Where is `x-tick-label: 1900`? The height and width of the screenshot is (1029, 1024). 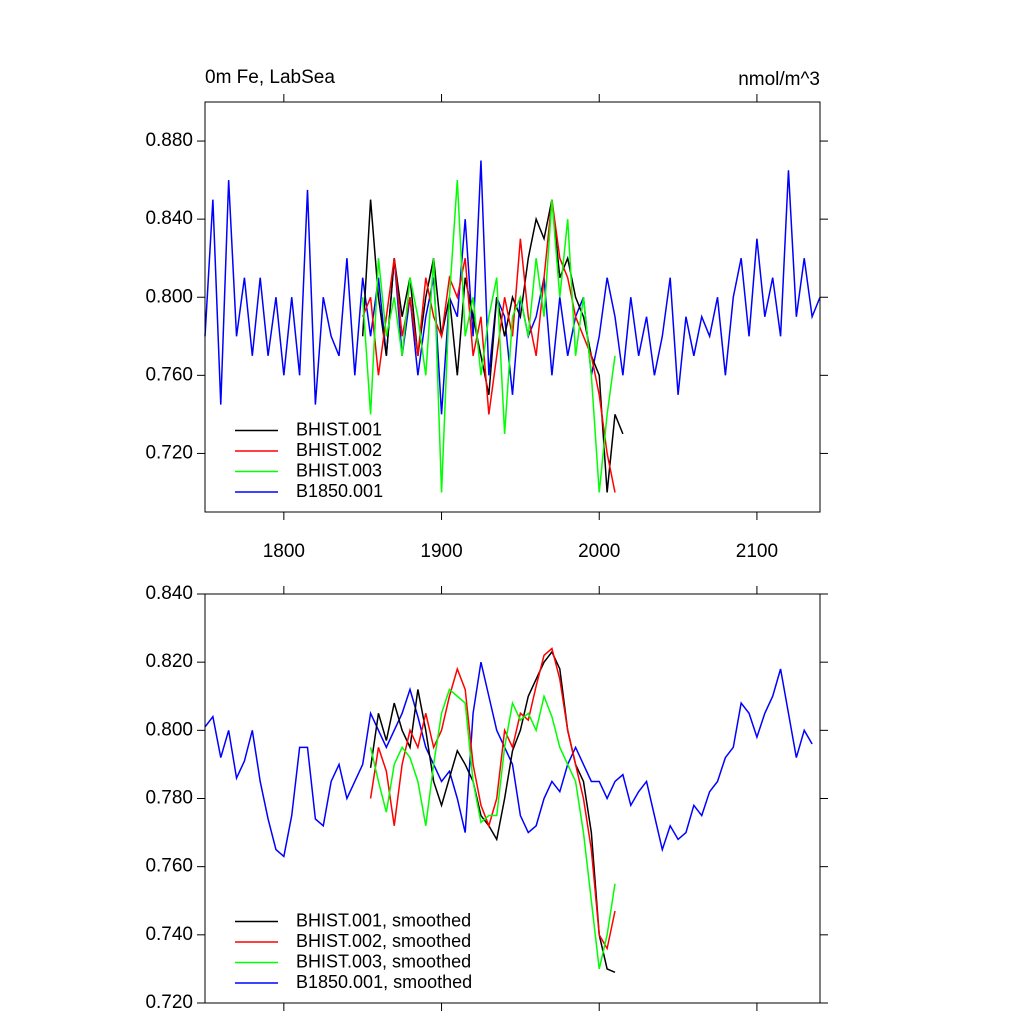 x-tick-label: 1900 is located at coordinates (441, 551).